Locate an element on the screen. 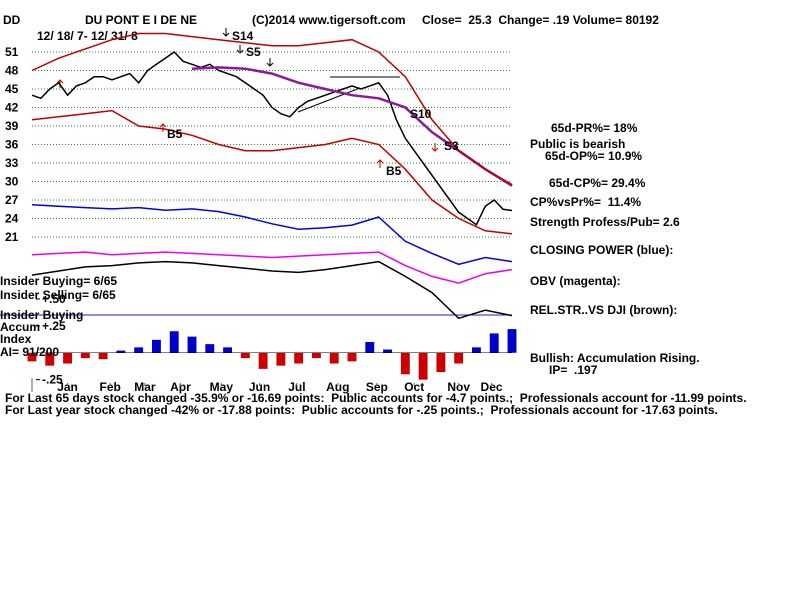 The width and height of the screenshot is (800, 600). side-note: Strength Profess/Pub= 2.6 is located at coordinates (605, 222).